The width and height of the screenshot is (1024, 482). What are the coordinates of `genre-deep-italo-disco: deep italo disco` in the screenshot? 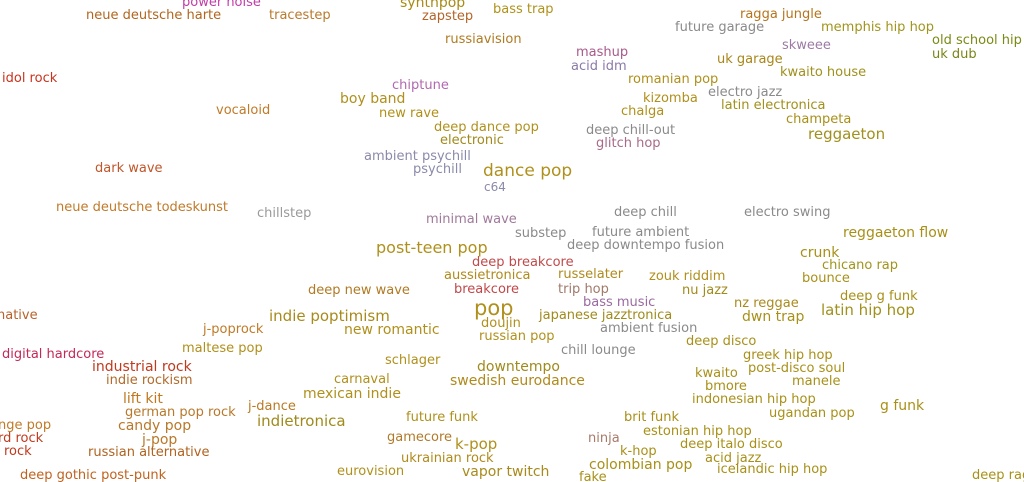 It's located at (731, 444).